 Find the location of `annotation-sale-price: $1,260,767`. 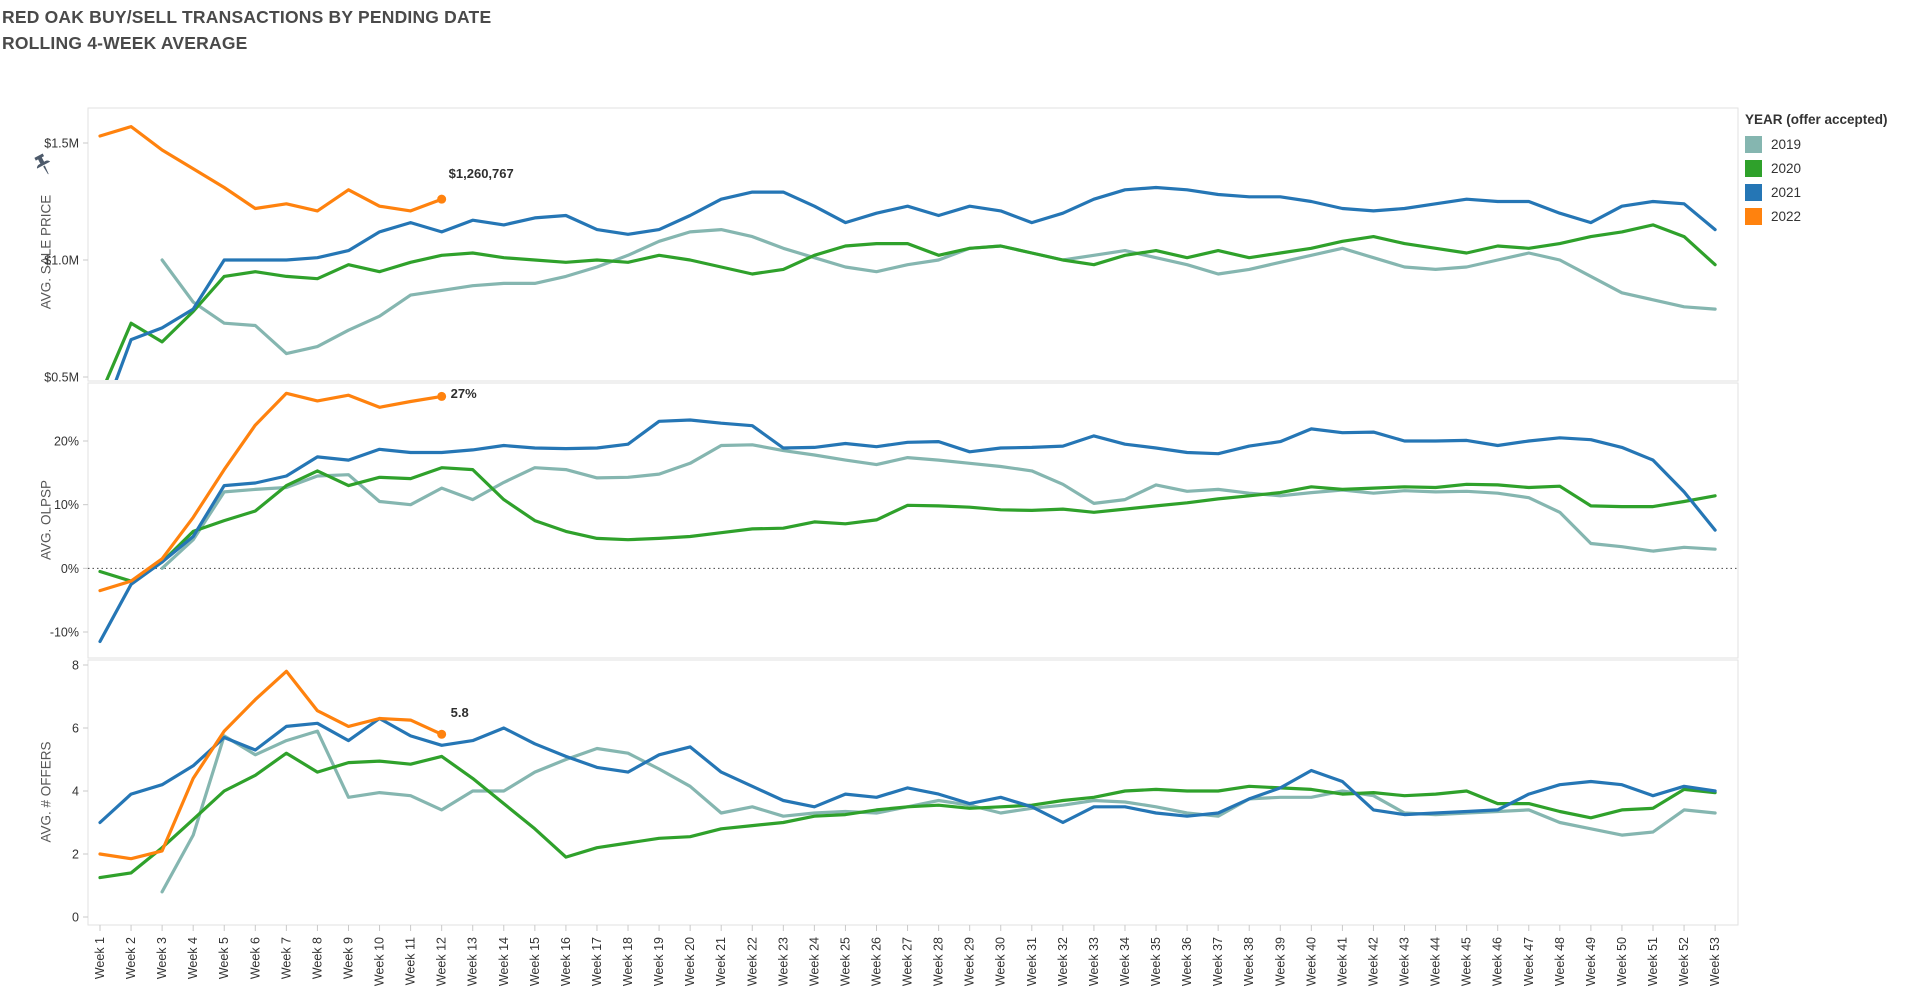

annotation-sale-price: $1,260,767 is located at coordinates (481, 174).